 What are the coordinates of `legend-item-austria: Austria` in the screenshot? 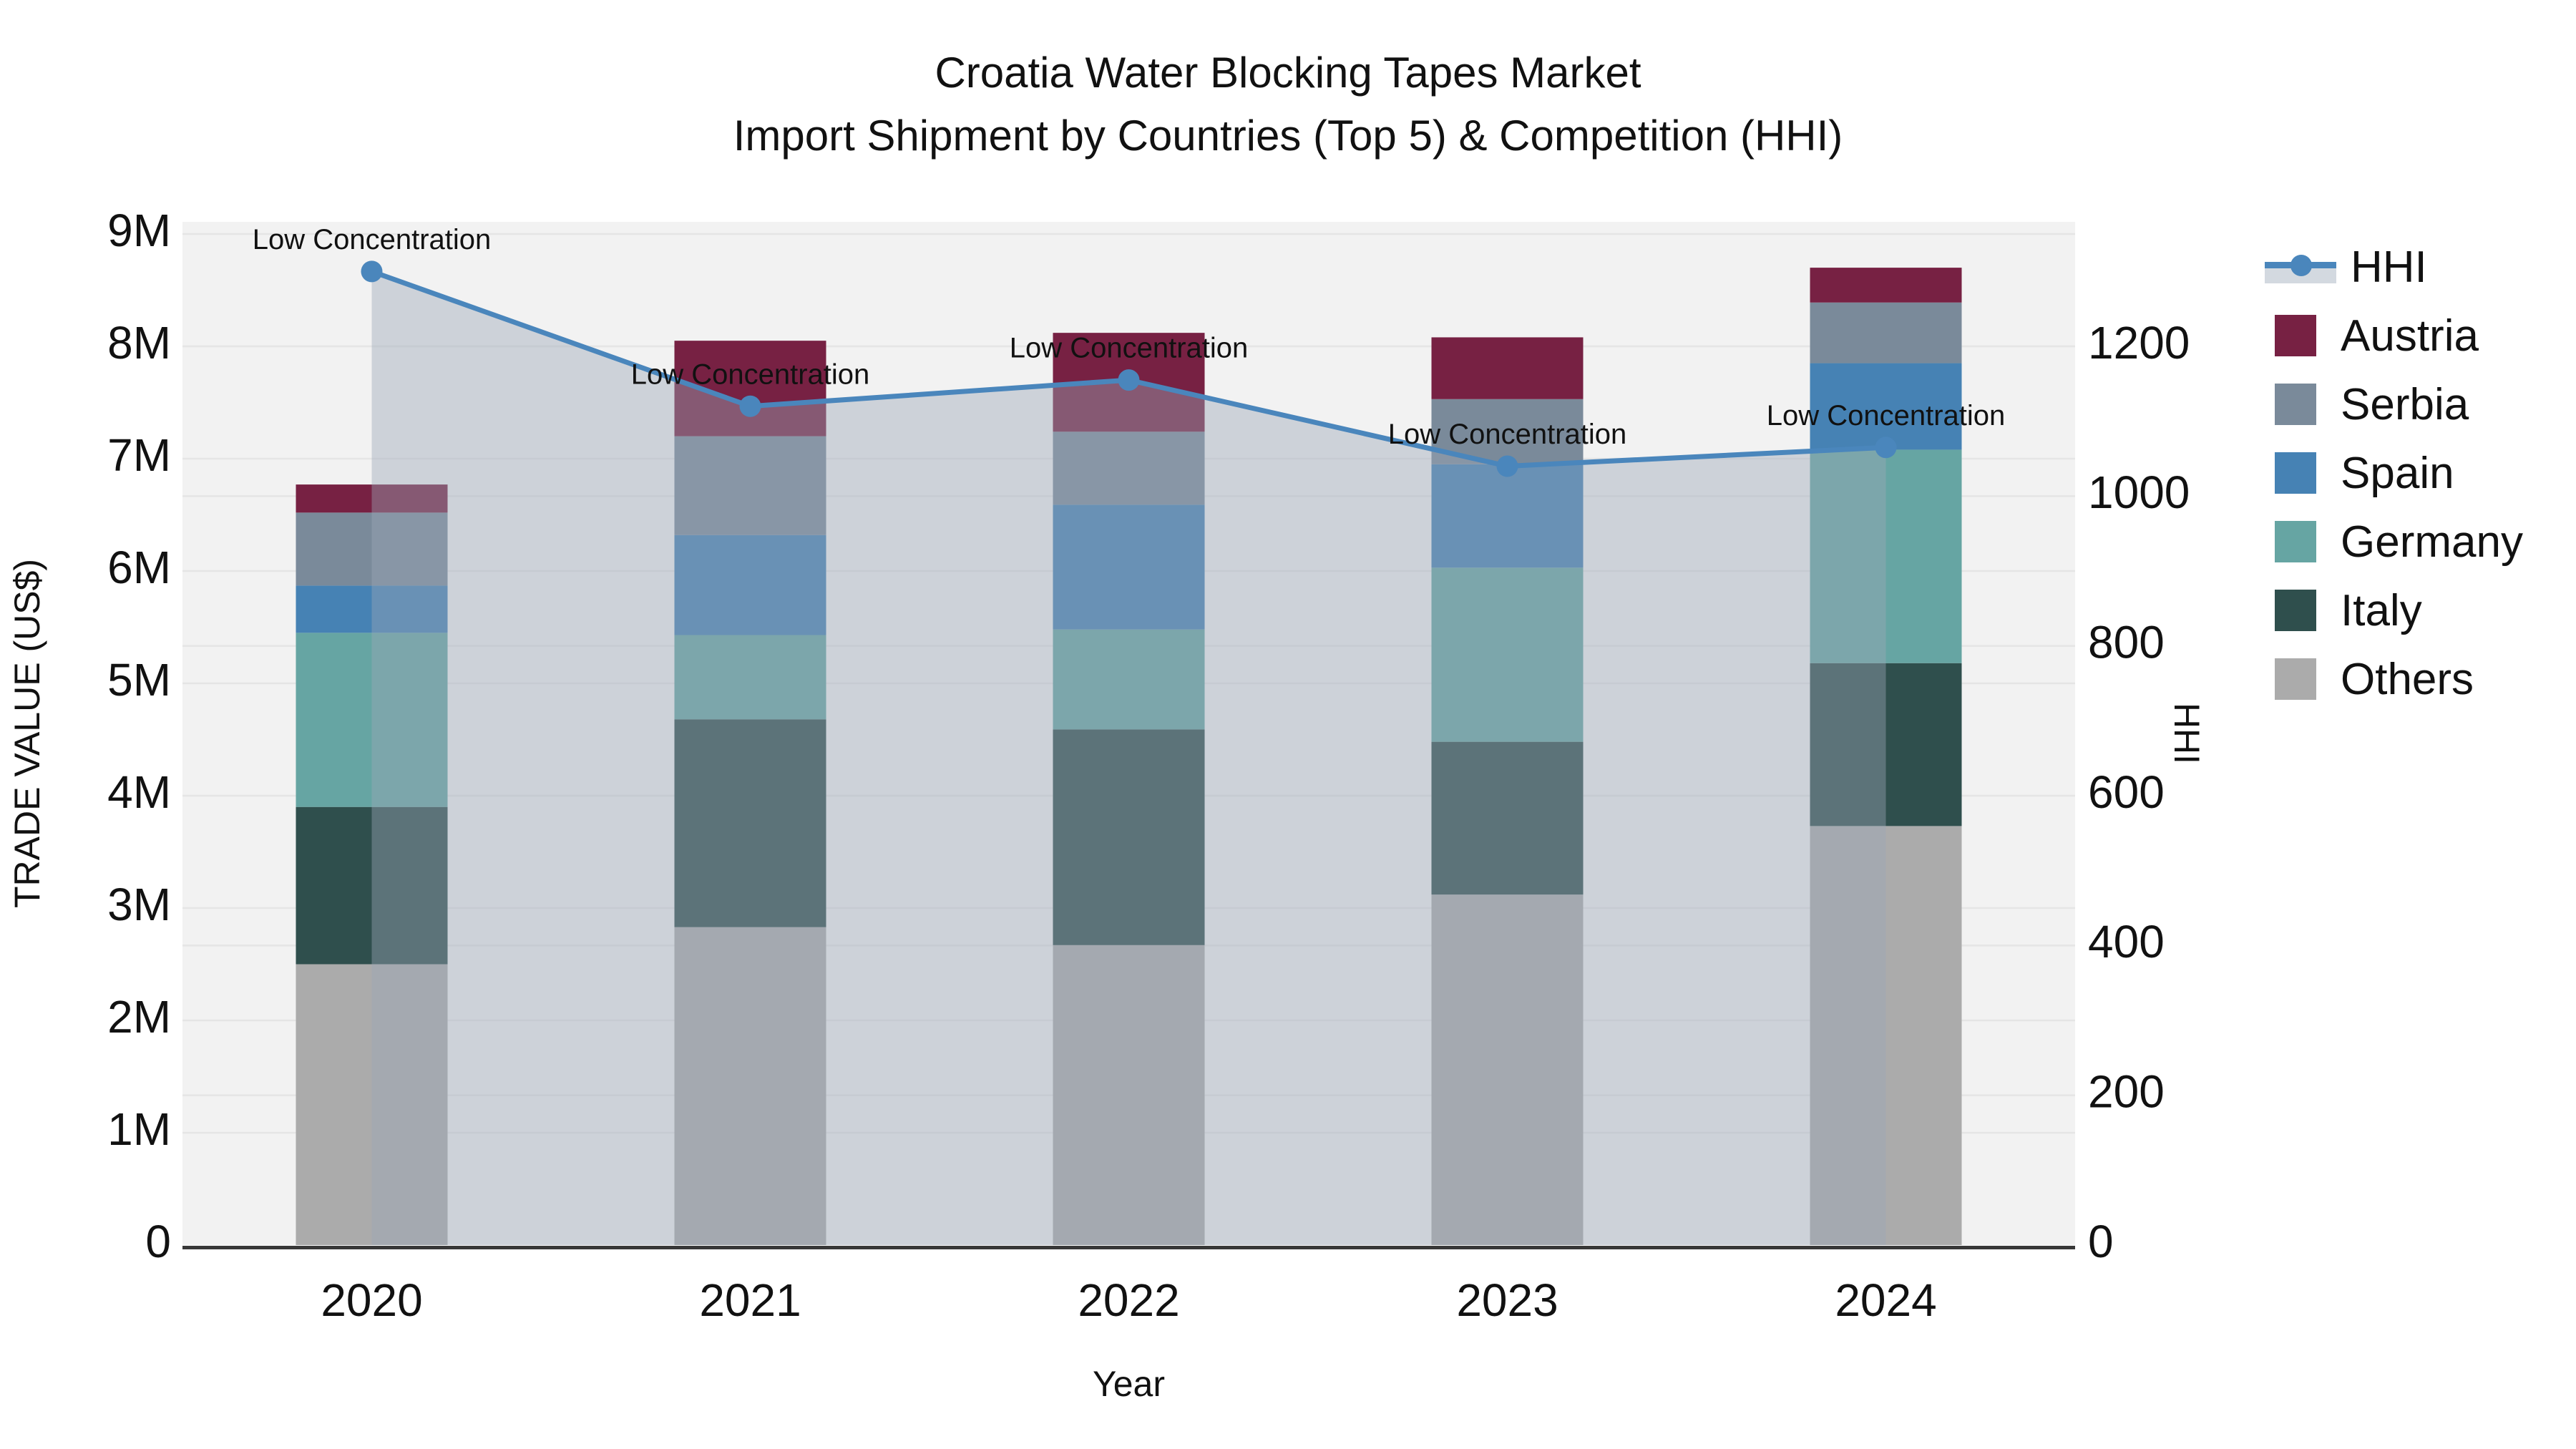 It's located at (2394, 335).